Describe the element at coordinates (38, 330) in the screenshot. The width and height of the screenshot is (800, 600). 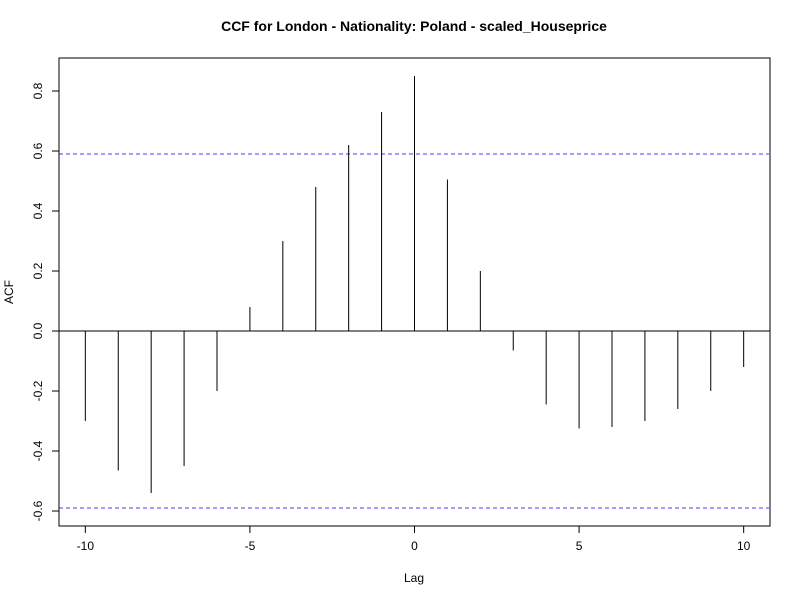
I see `y-tick-label: 0.0` at that location.